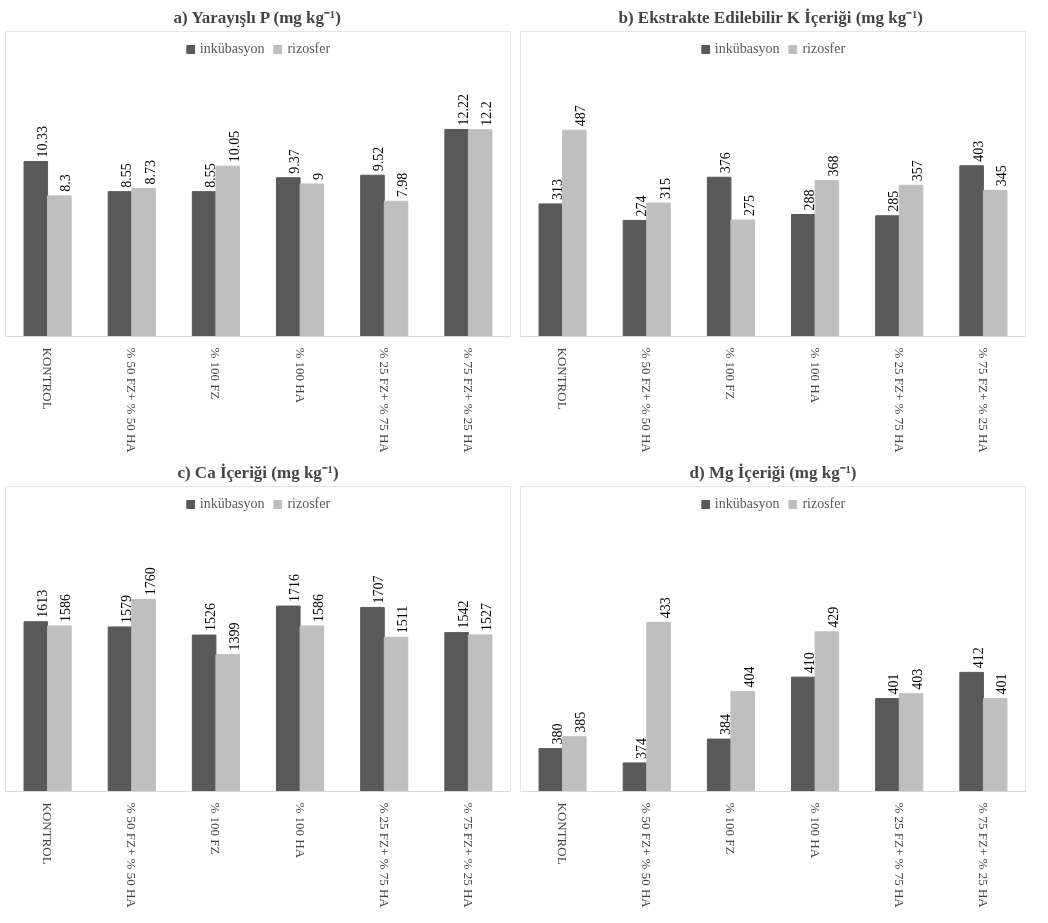 Image resolution: width=1048 pixels, height=923 pixels. I want to click on data-label: 12.22, so click(463, 109).